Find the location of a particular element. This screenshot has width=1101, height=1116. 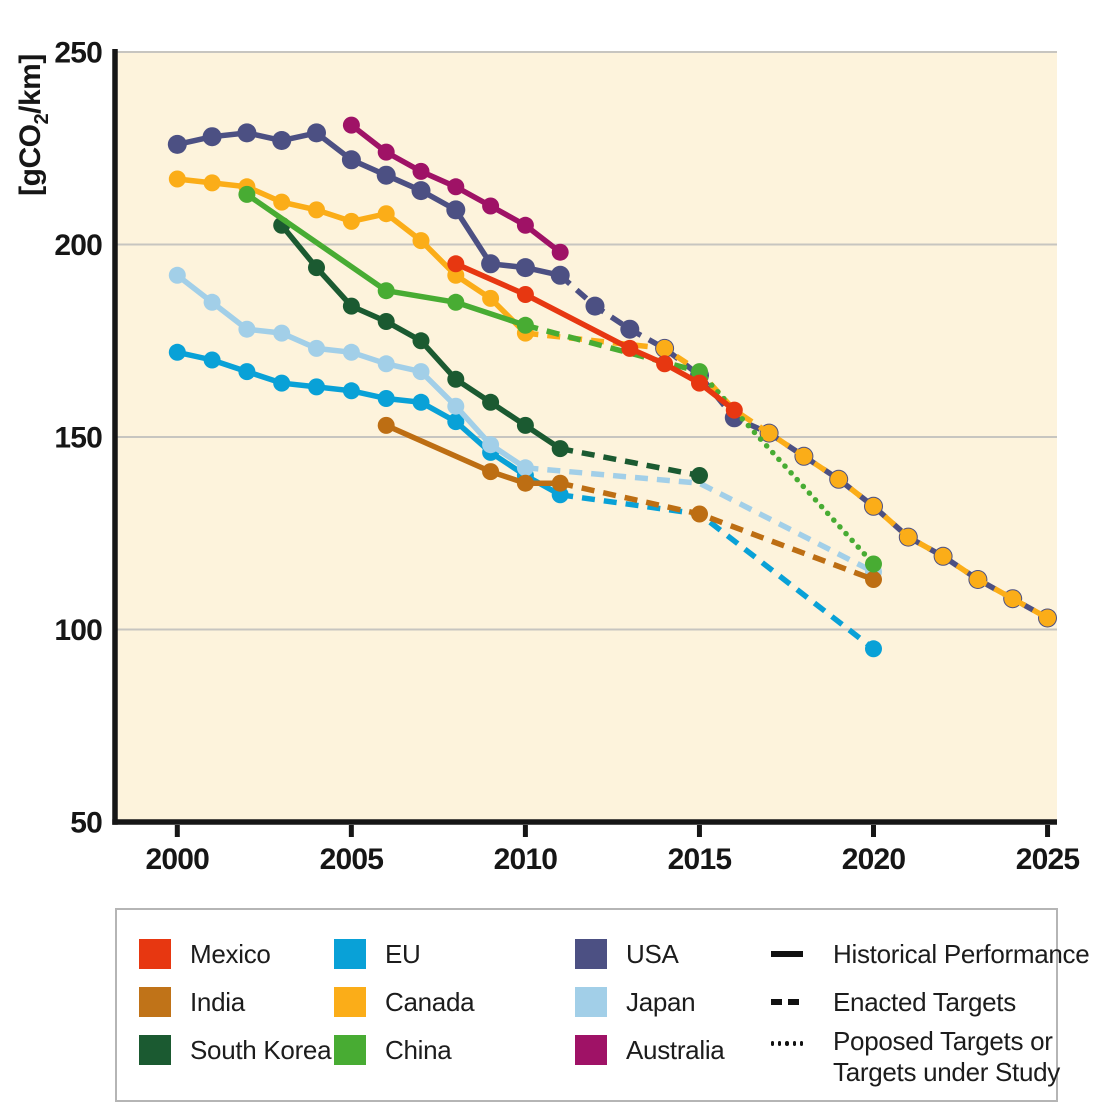

legend-item-usa: USA is located at coordinates (649, 954).